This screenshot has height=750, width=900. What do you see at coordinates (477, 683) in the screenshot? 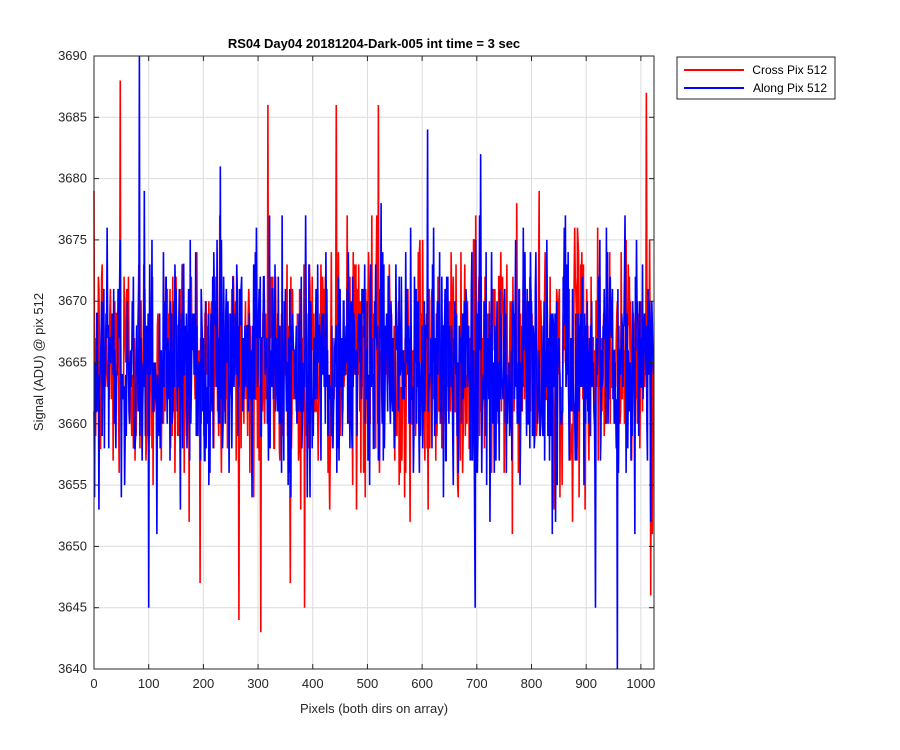
I see `x-tick-label: 700` at bounding box center [477, 683].